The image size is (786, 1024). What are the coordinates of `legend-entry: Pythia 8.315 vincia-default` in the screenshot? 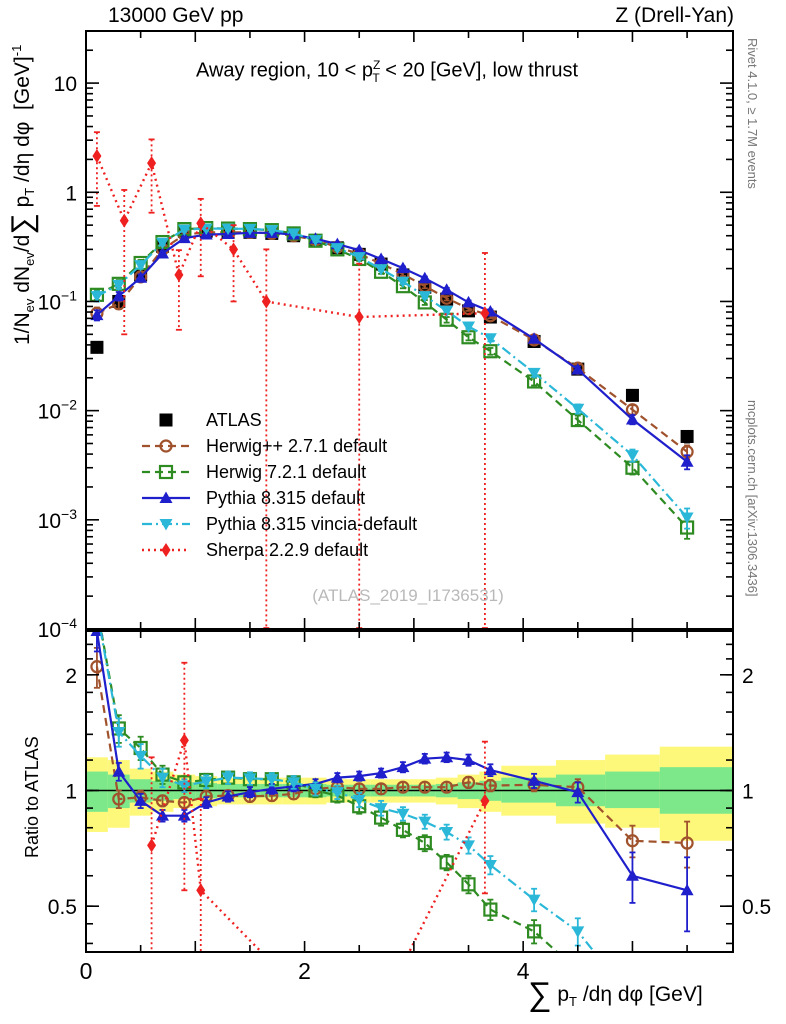 It's located at (278, 524).